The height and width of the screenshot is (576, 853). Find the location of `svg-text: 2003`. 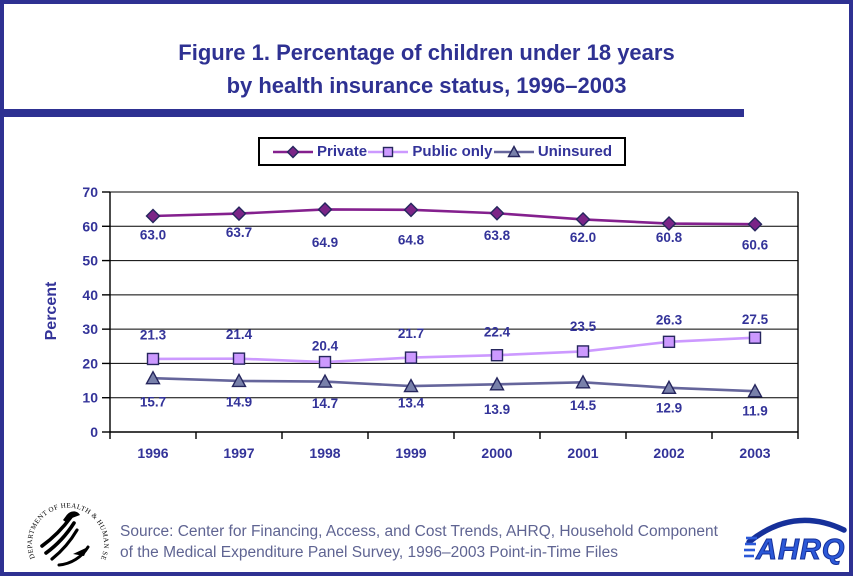

svg-text: 2003 is located at coordinates (754, 453).